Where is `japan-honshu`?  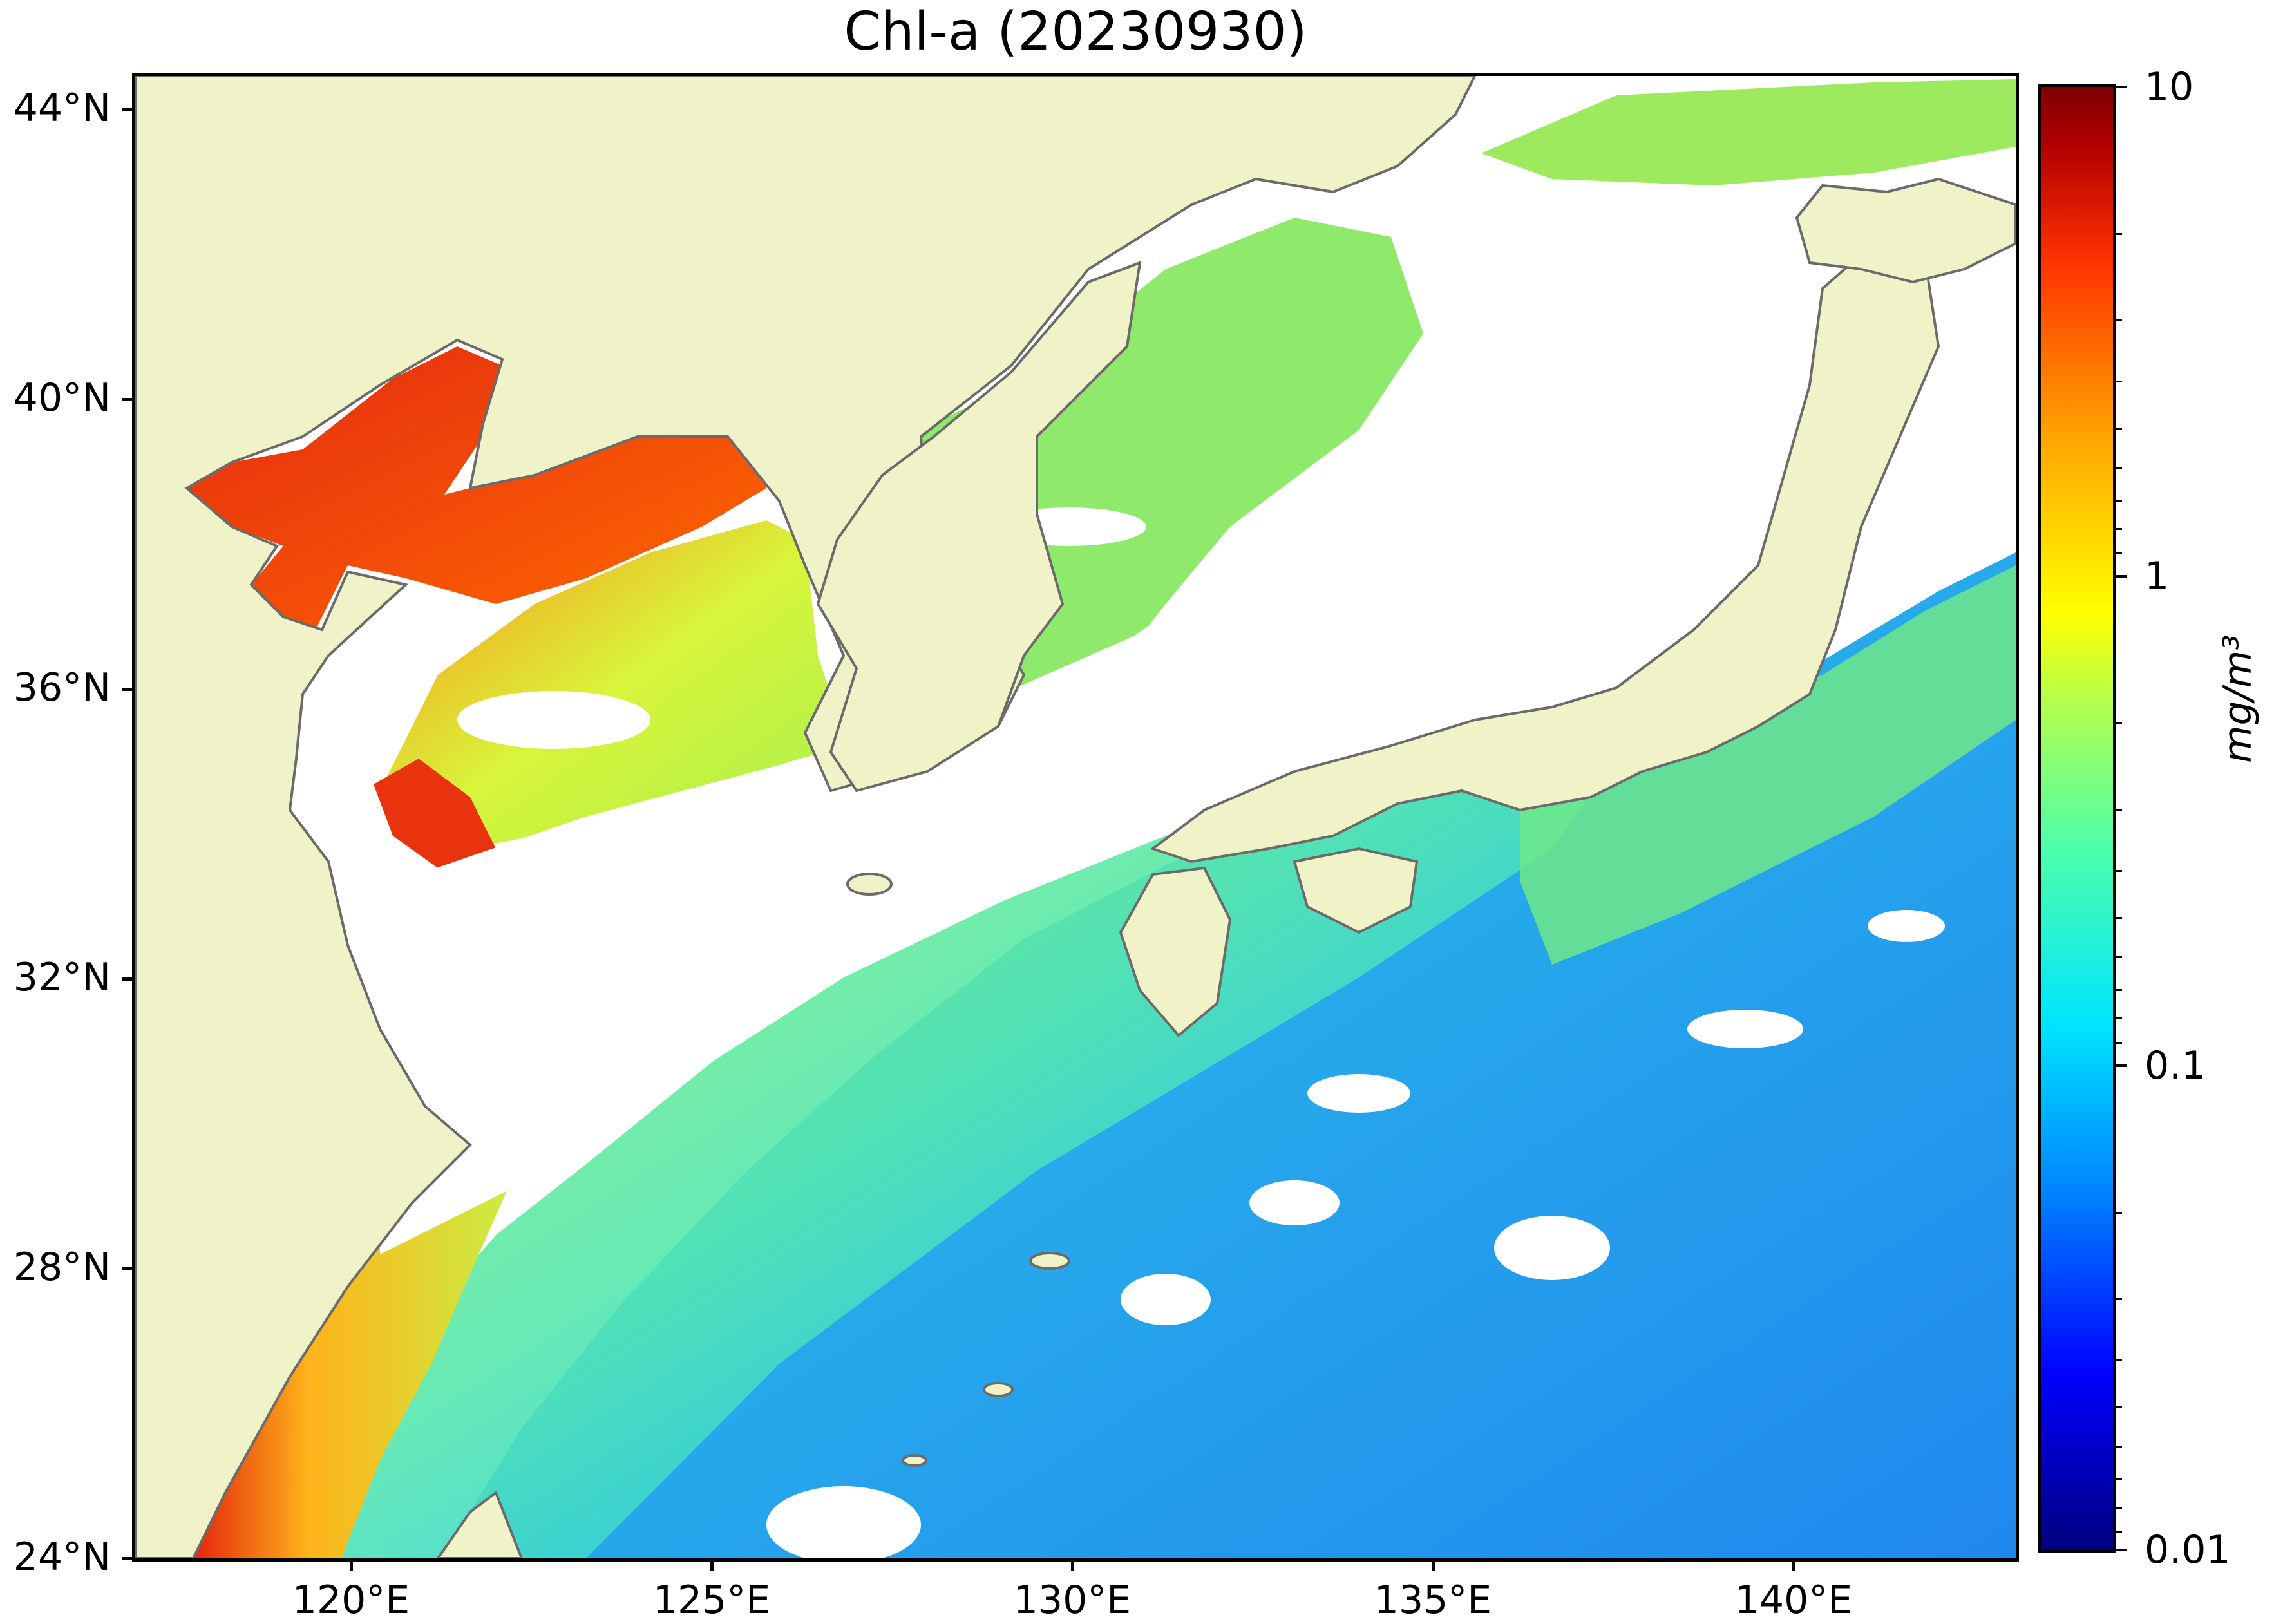 japan-honshu is located at coordinates (1545, 552).